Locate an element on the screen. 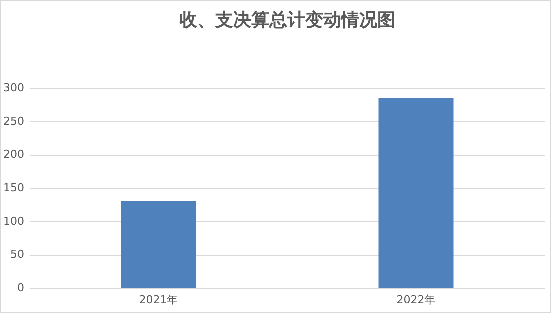  y-tick-label: 200 is located at coordinates (14, 155).